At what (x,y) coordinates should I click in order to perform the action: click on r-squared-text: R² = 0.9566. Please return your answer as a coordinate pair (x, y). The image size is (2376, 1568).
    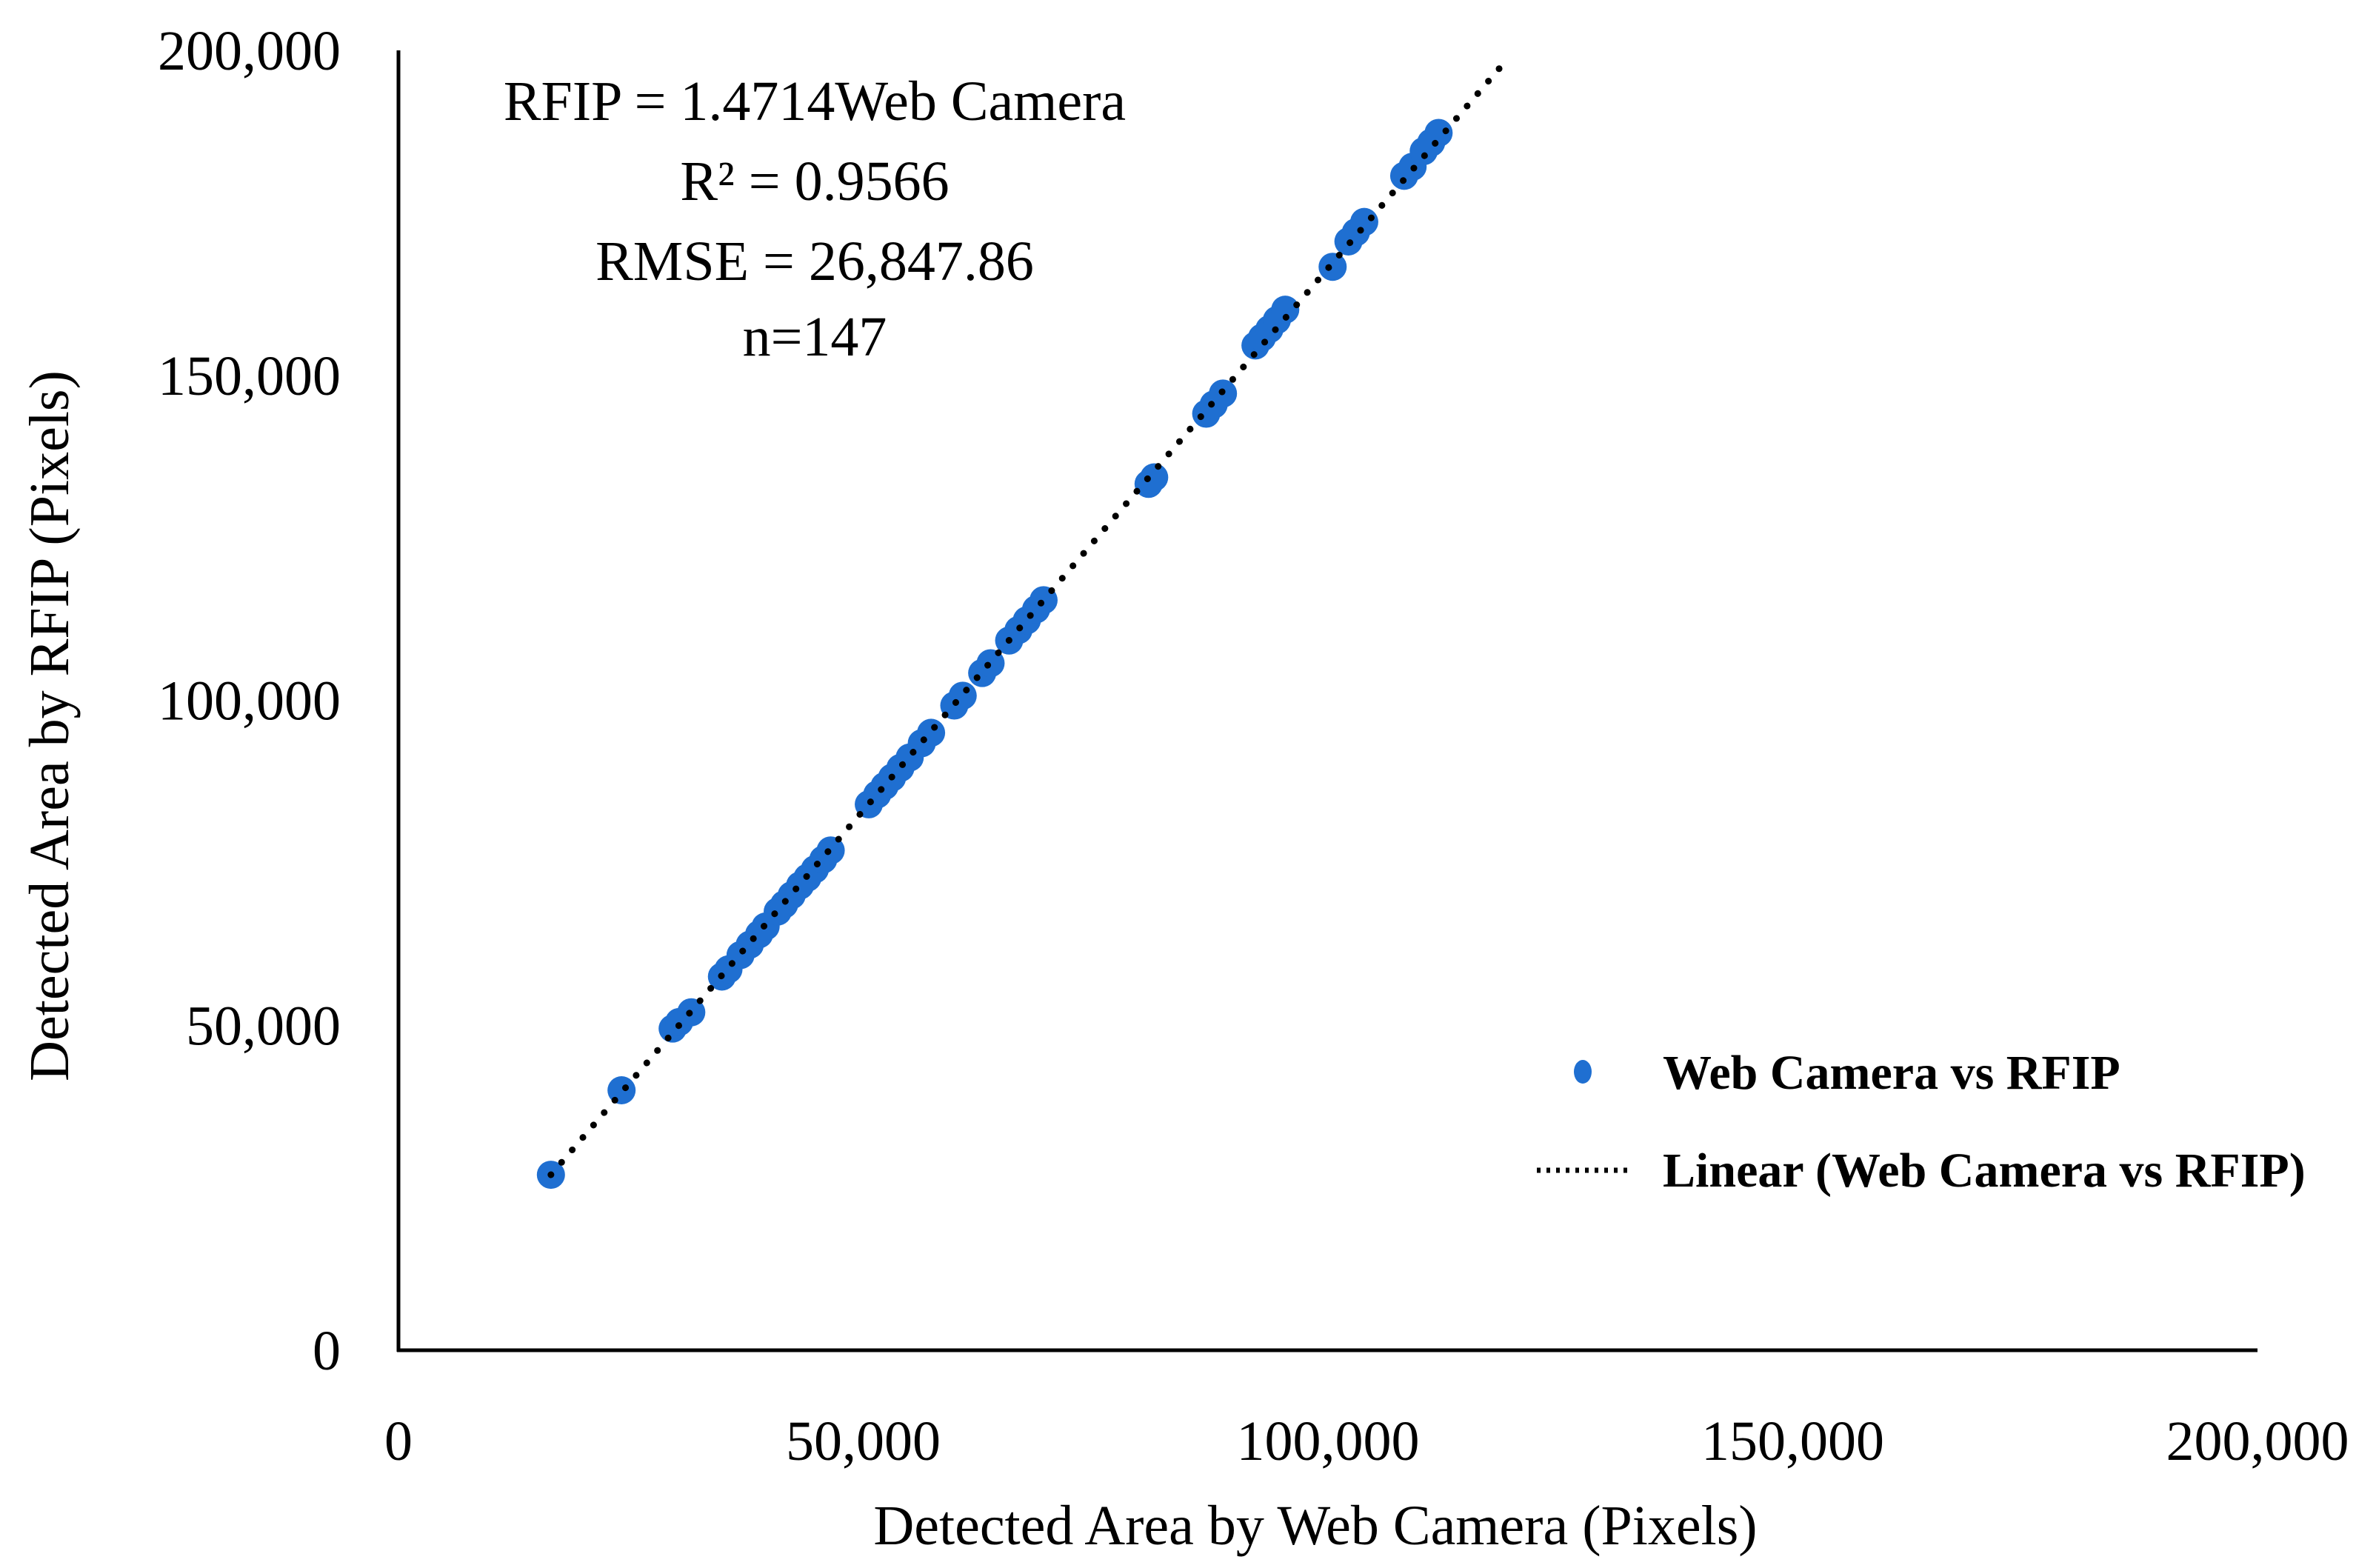
    Looking at the image, I should click on (815, 182).